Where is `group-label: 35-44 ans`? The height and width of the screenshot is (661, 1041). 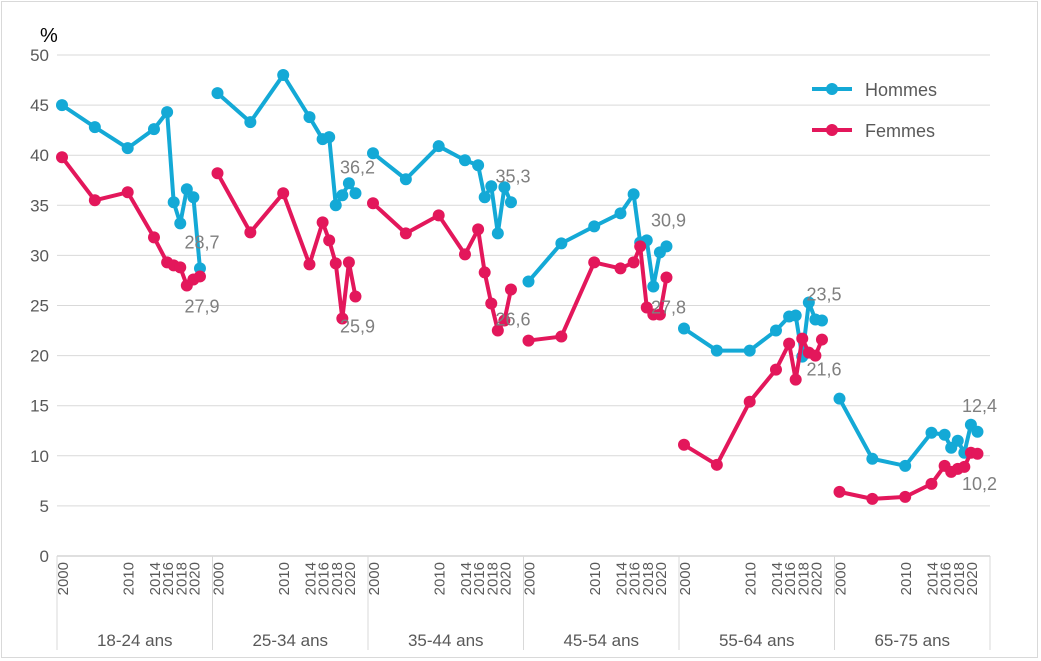
group-label: 35-44 ans is located at coordinates (446, 640).